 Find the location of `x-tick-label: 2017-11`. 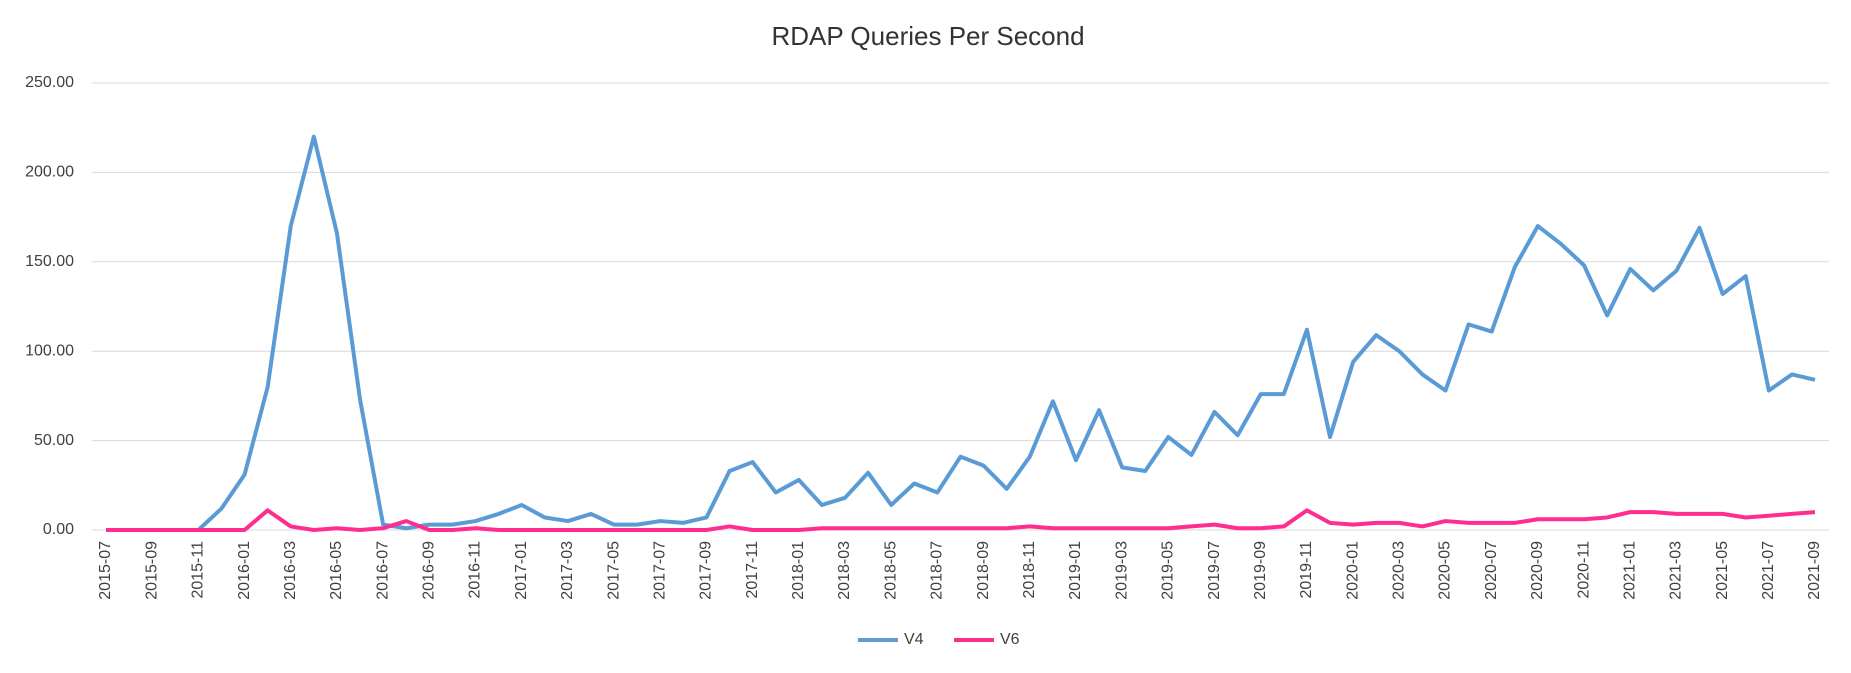

x-tick-label: 2017-11 is located at coordinates (752, 570).